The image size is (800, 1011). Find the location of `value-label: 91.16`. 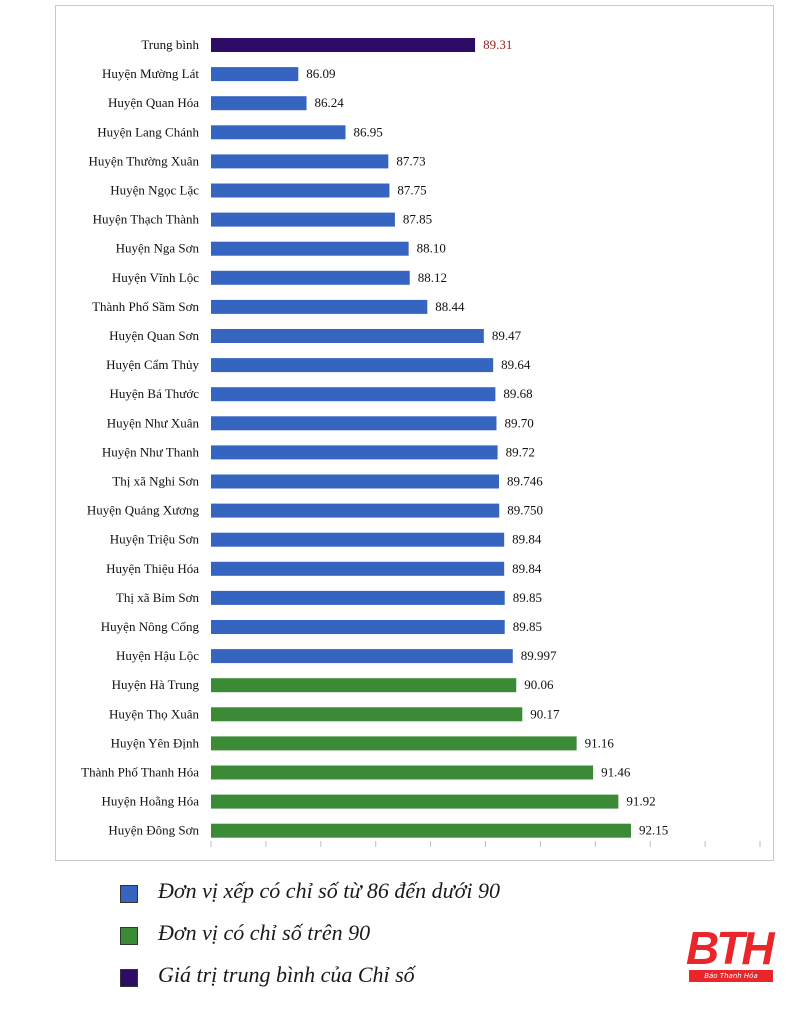

value-label: 91.16 is located at coordinates (600, 742).